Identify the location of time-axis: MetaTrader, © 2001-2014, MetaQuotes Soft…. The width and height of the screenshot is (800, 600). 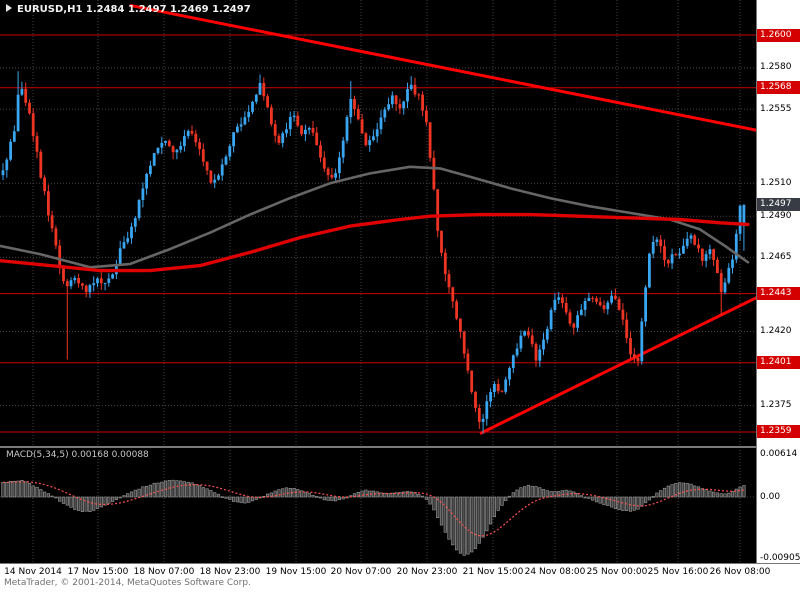
(400, 581).